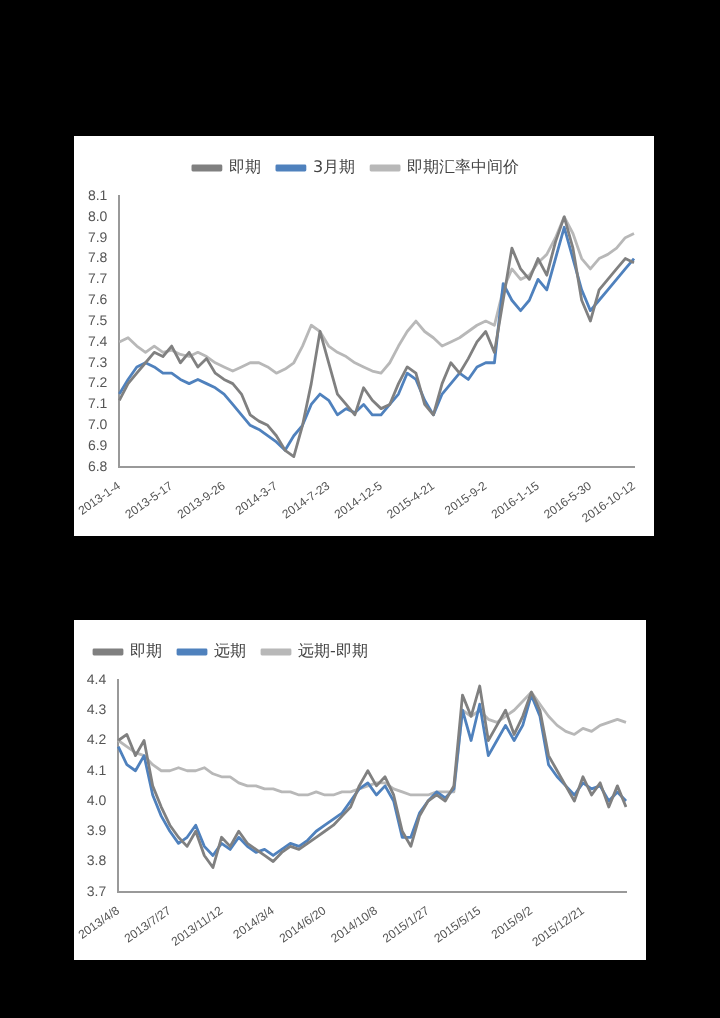  I want to click on legend-label: 远期-即期, so click(333, 651).